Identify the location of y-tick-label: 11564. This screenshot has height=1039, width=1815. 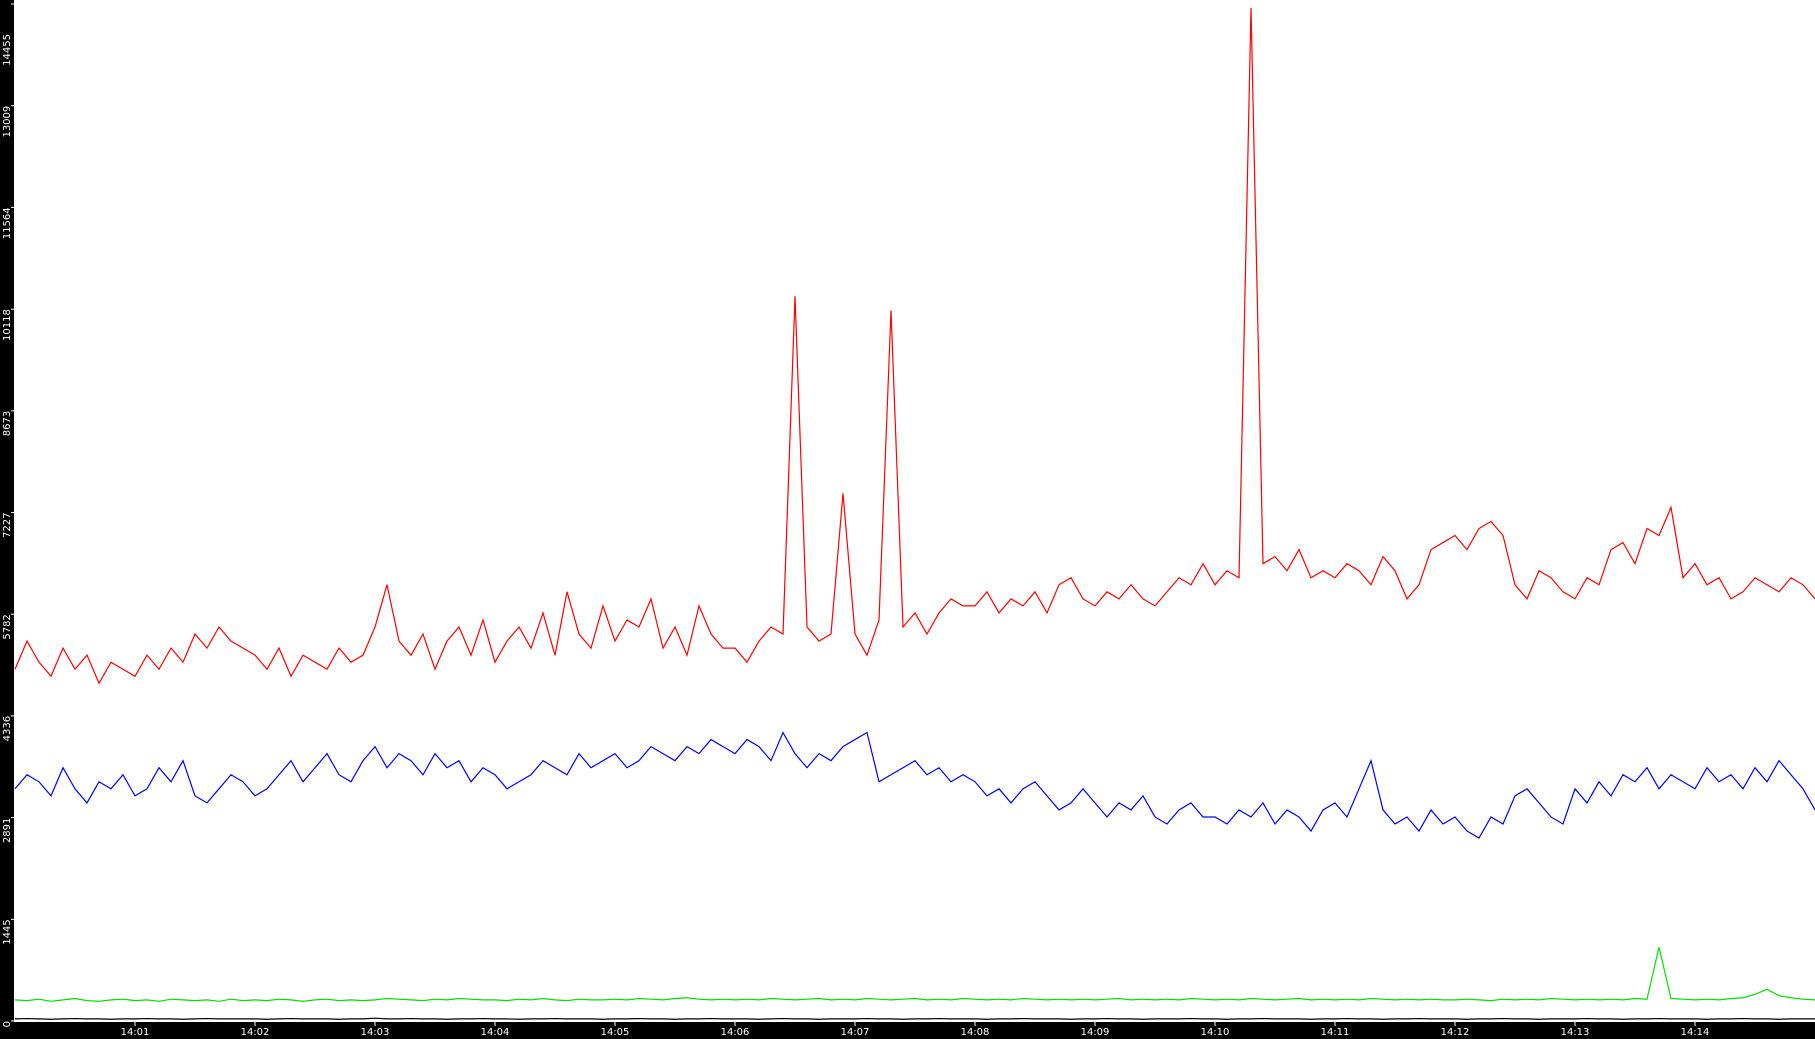
(7, 223).